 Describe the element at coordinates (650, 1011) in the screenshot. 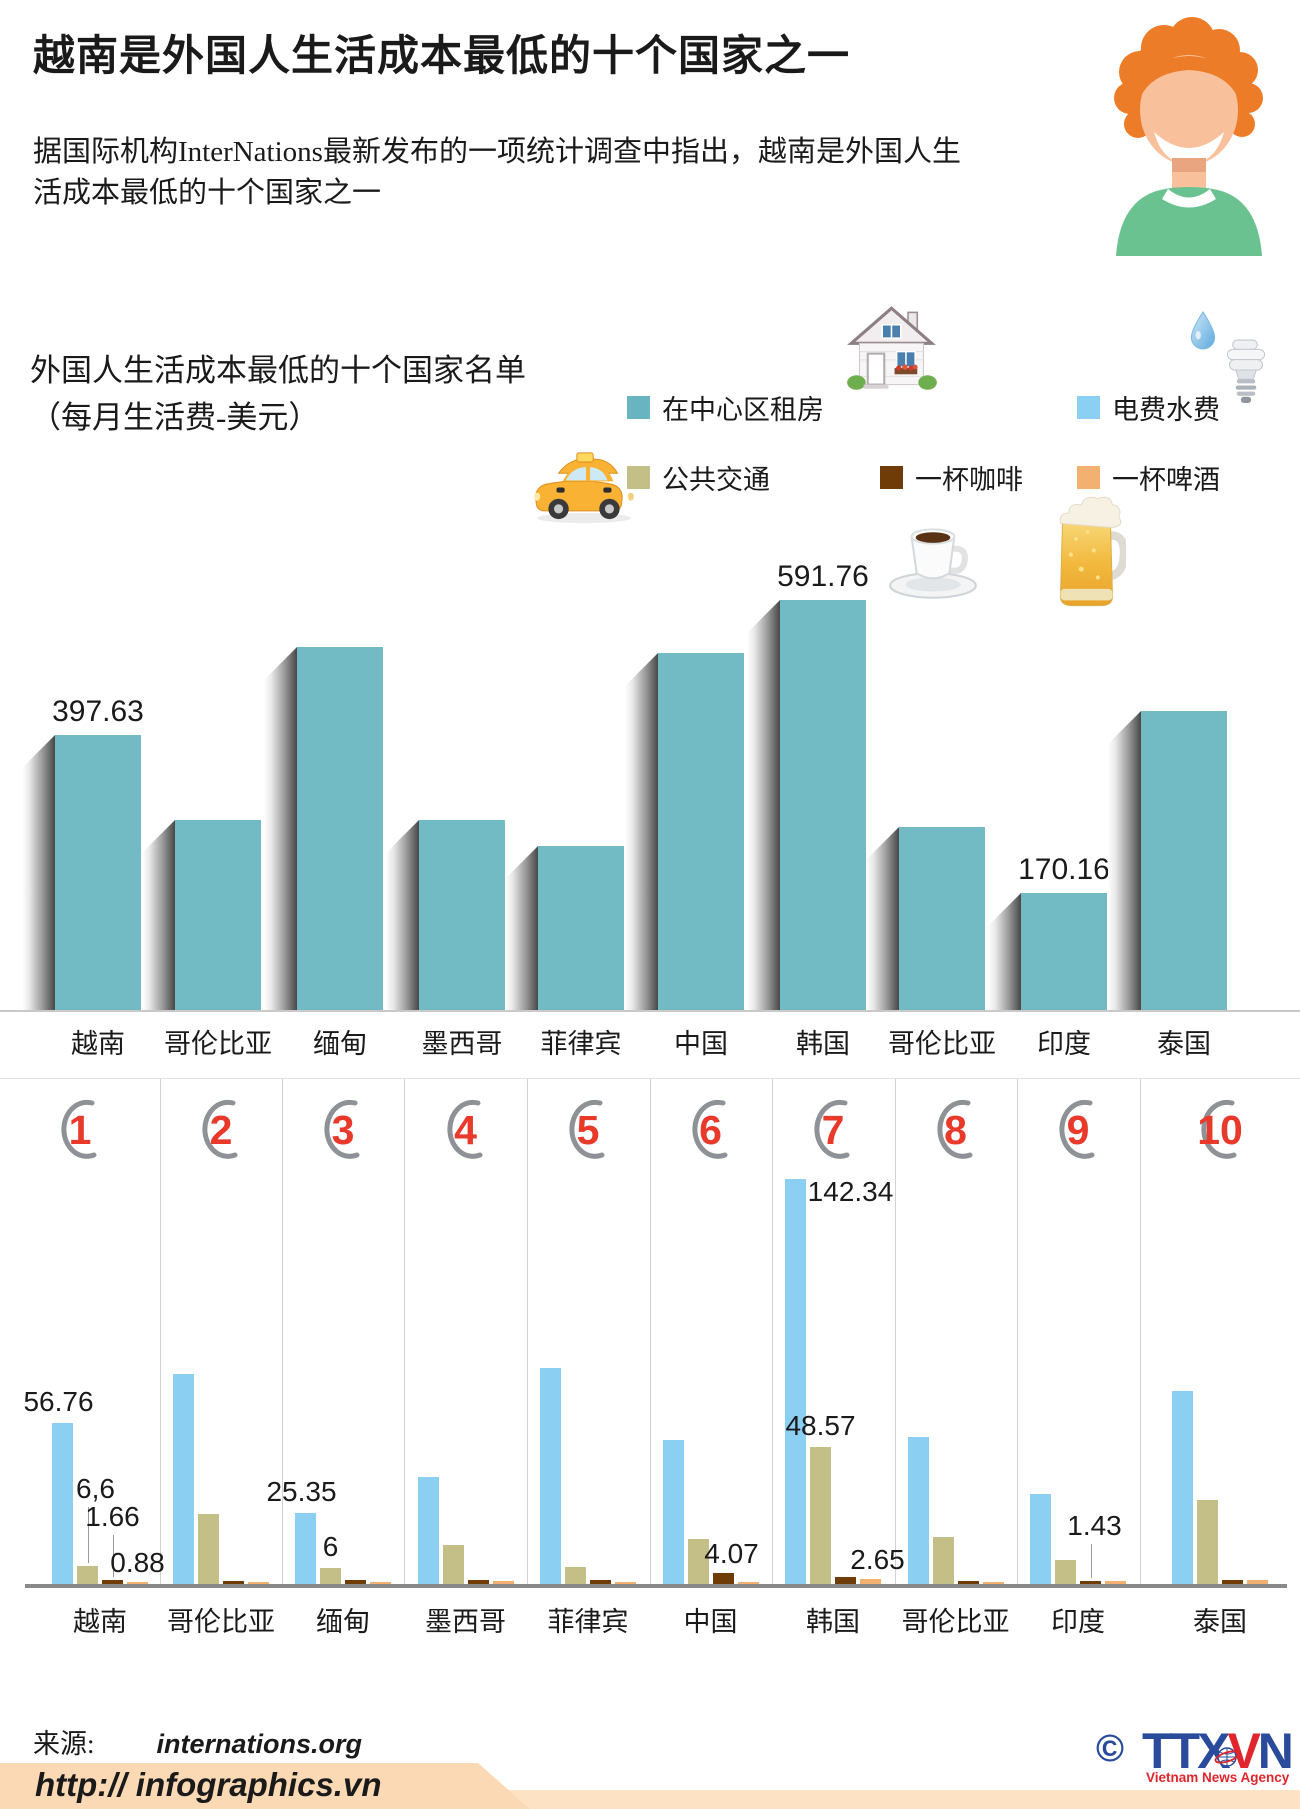

I see `chart1-baseline` at that location.